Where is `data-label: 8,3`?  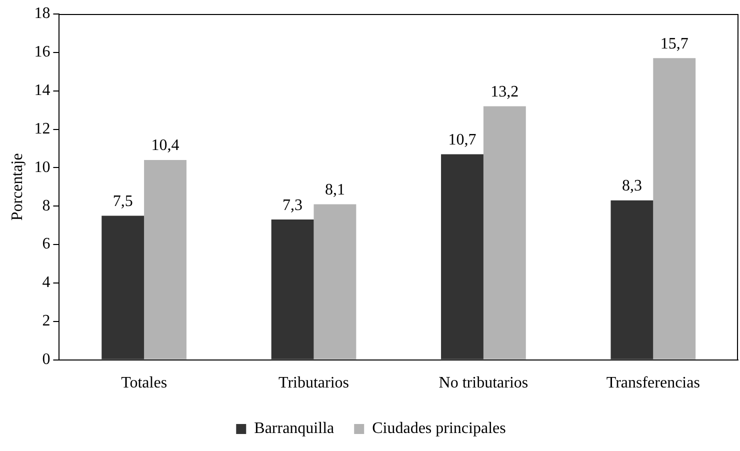 data-label: 8,3 is located at coordinates (632, 186).